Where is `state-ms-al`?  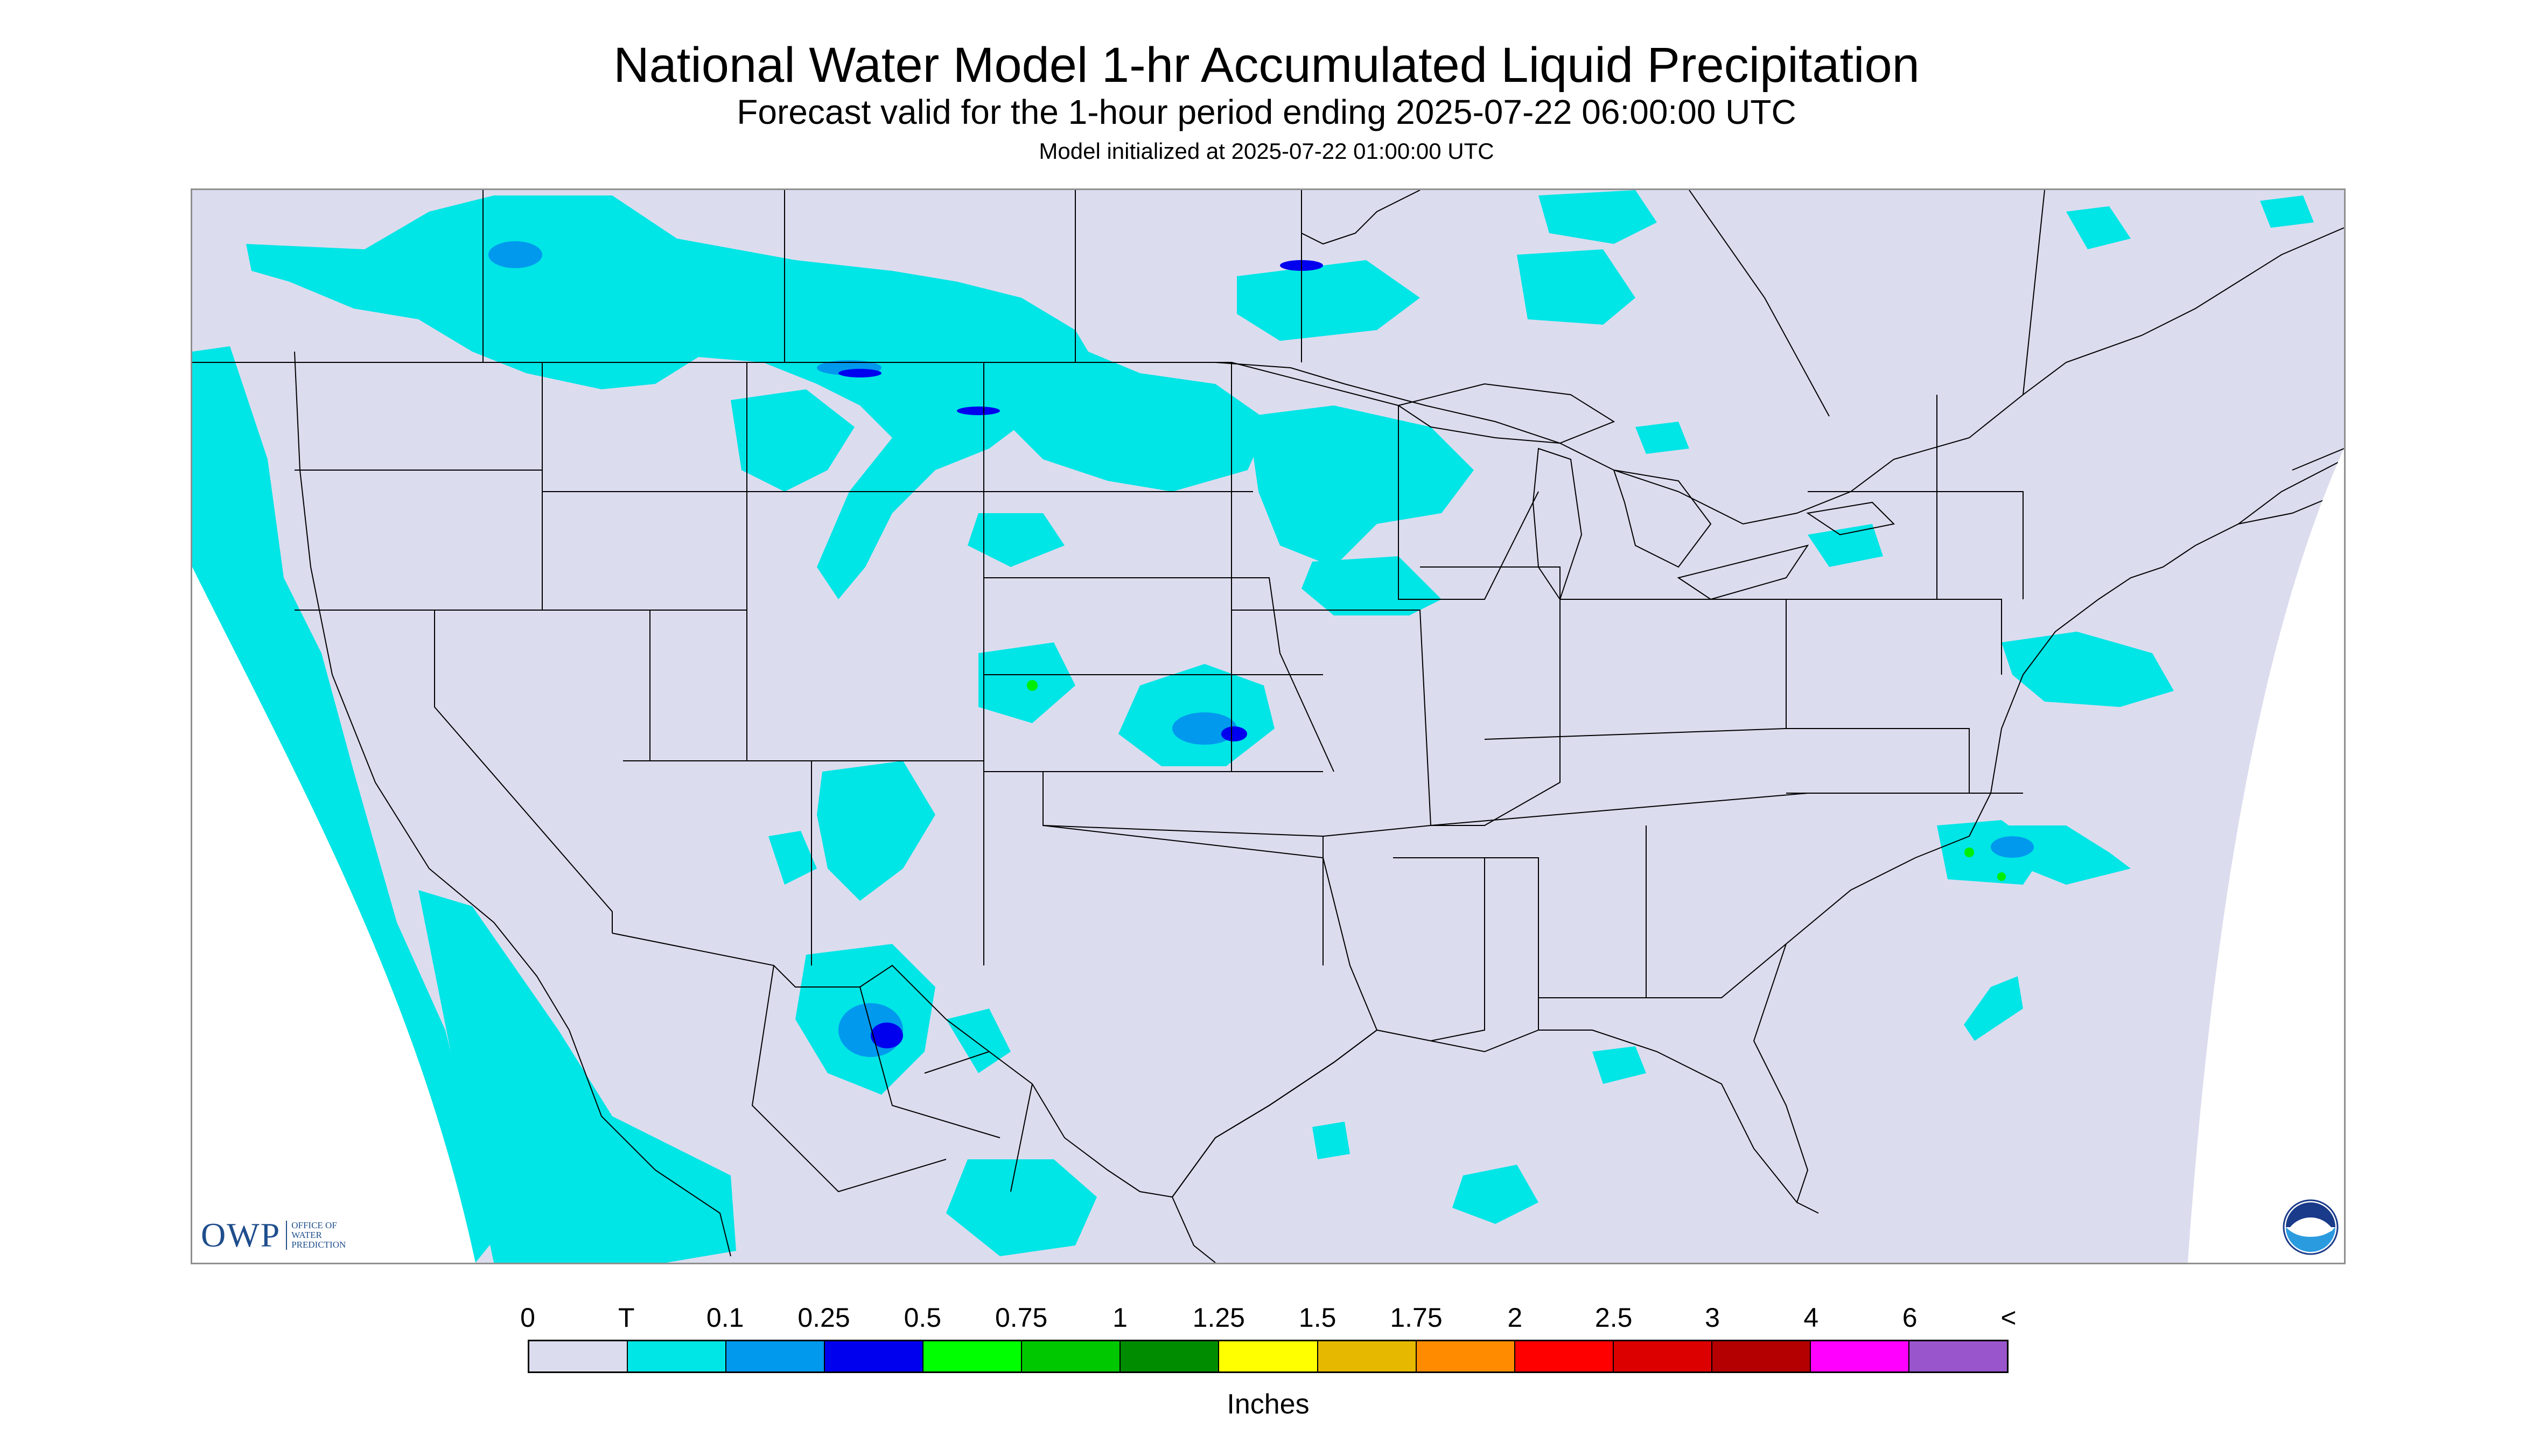 state-ms-al is located at coordinates (1466, 949).